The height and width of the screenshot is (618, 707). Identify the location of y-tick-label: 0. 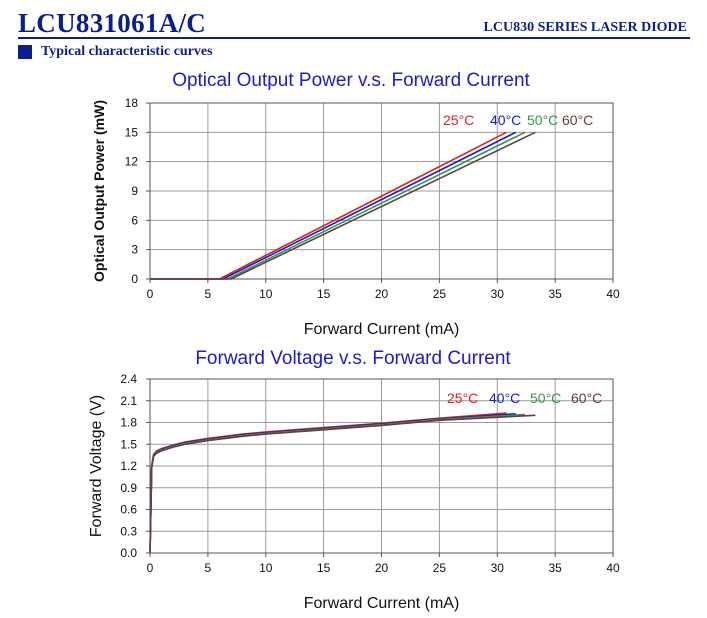
(134, 279).